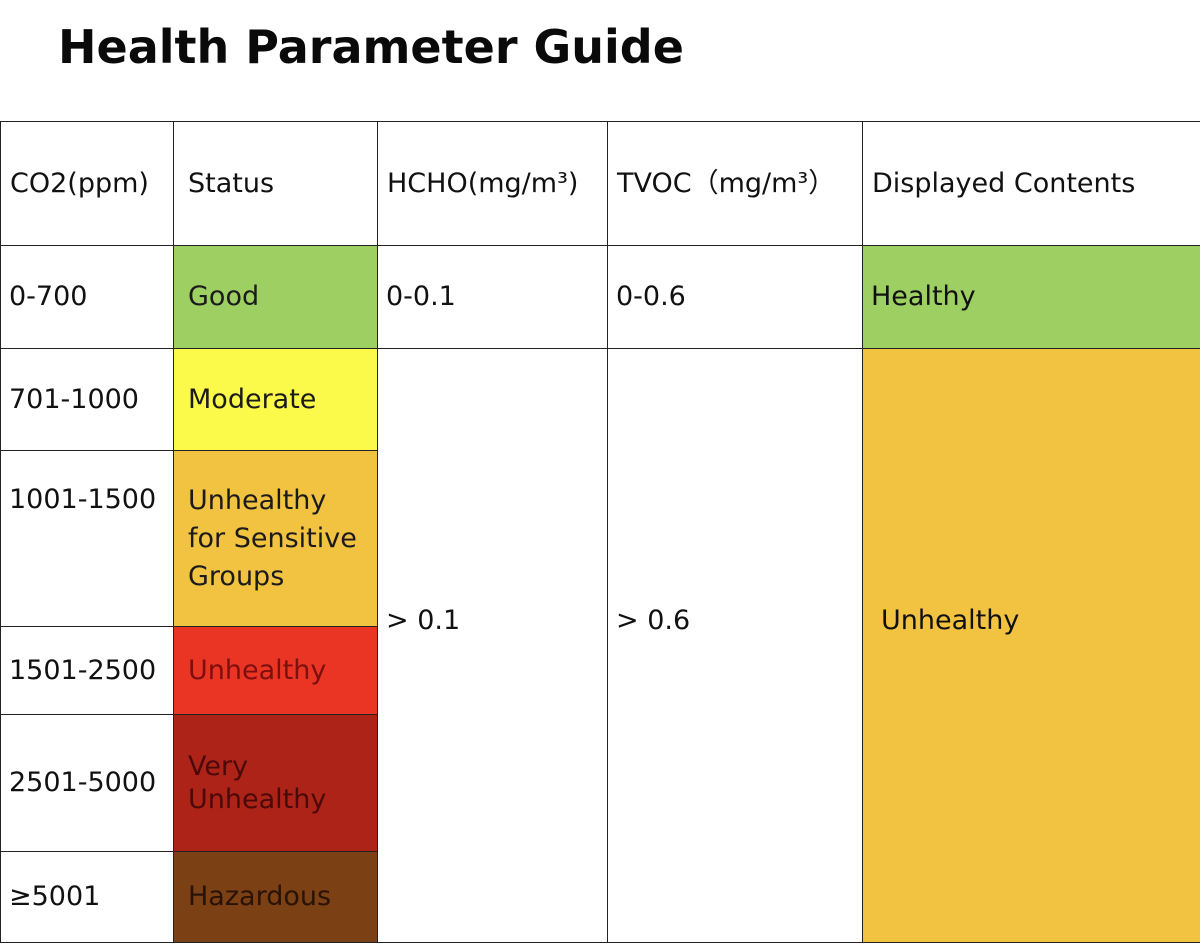 The width and height of the screenshot is (1200, 945). What do you see at coordinates (275, 783) in the screenshot?
I see `status-badge: Very Unhealthy` at bounding box center [275, 783].